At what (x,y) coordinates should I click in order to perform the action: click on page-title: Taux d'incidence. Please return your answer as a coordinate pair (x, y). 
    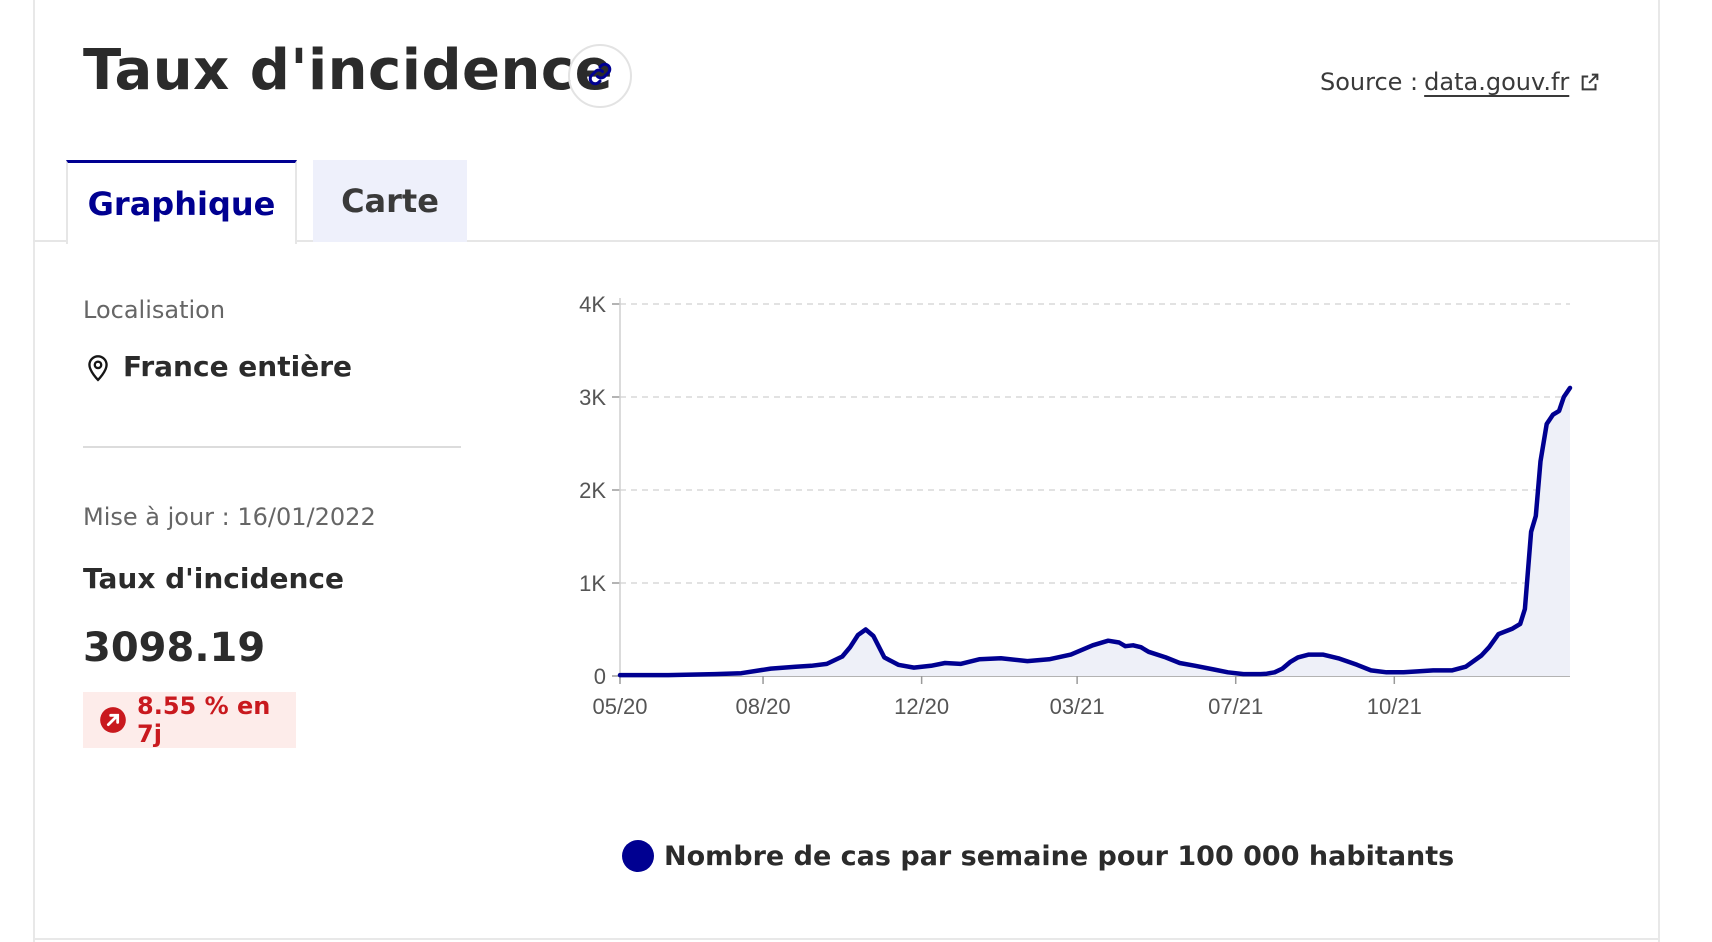
    Looking at the image, I should click on (348, 70).